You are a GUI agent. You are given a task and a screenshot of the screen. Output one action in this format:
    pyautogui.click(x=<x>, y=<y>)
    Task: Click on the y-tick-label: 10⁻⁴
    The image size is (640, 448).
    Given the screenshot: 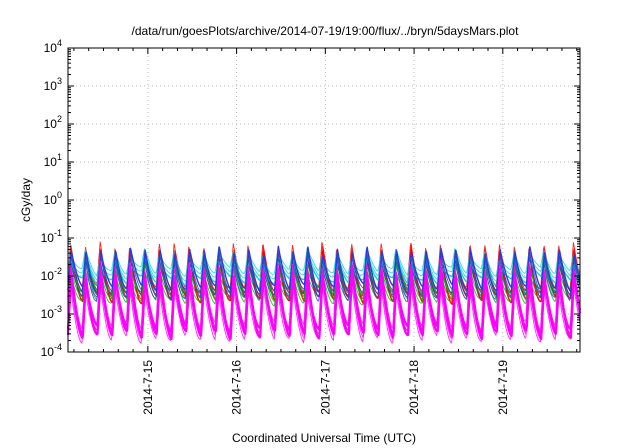 What is the action you would take?
    pyautogui.click(x=51, y=350)
    